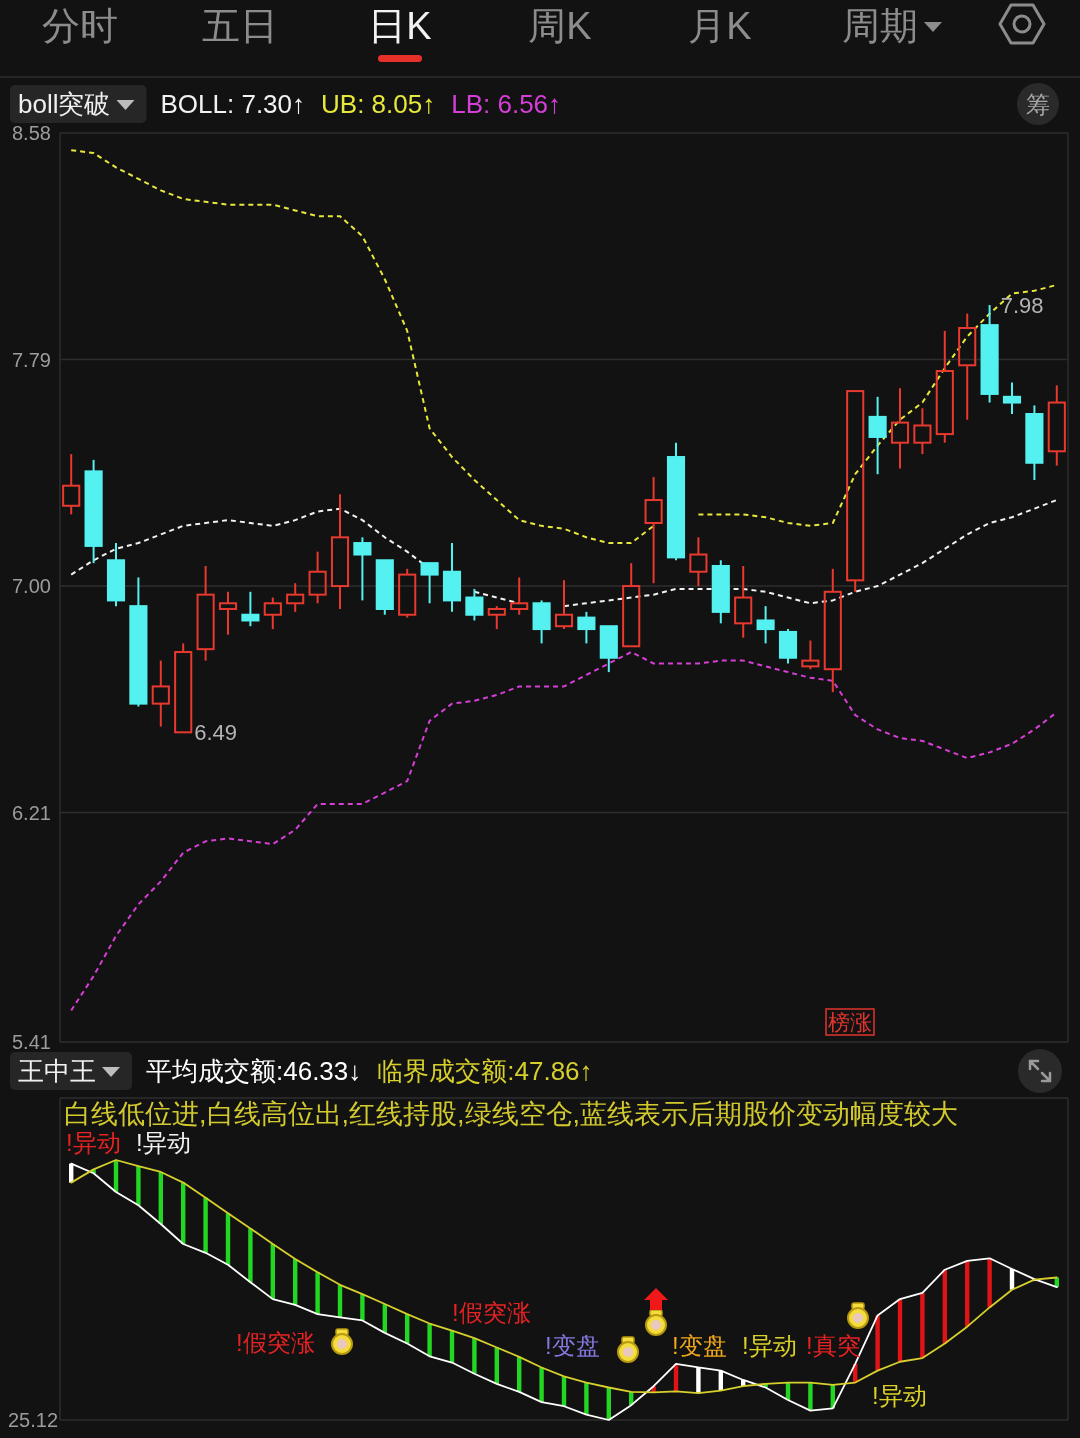  Describe the element at coordinates (240, 26) in the screenshot. I see `text: 五日` at that location.